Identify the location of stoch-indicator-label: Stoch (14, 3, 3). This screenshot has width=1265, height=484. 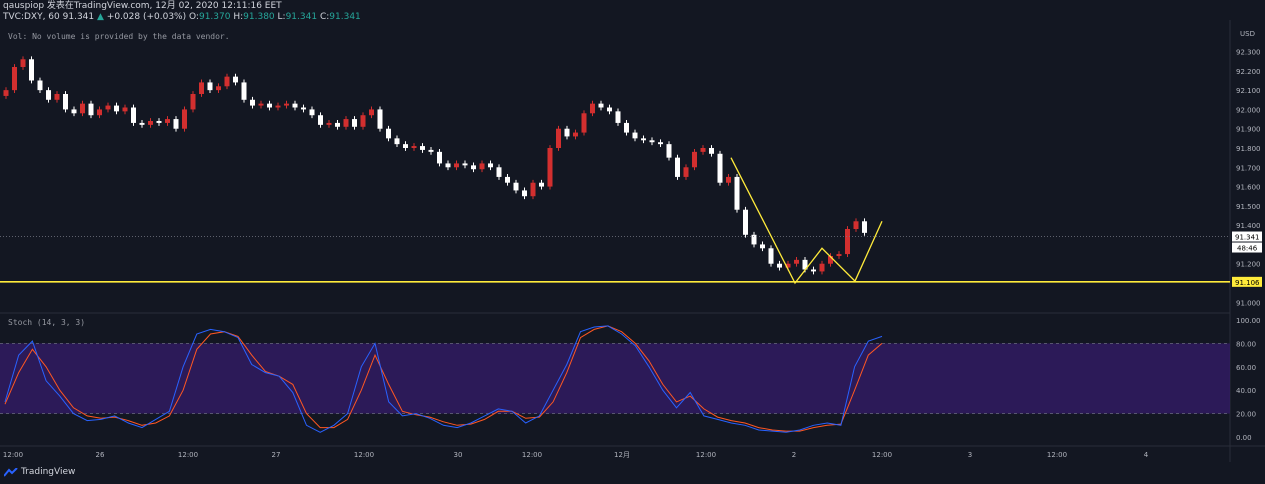
(47, 322).